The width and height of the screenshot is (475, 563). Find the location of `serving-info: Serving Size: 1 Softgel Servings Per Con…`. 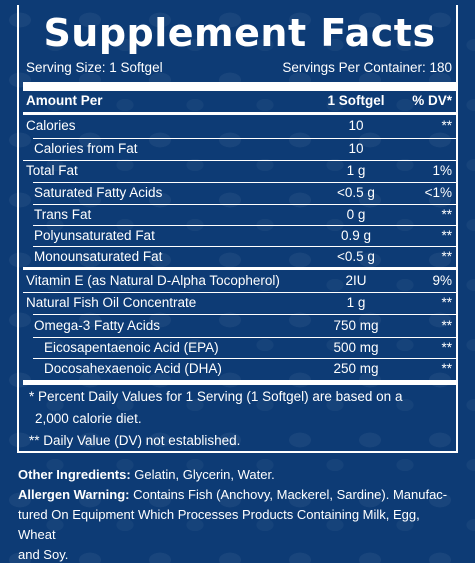

serving-info: Serving Size: 1 Softgel Servings Per Con… is located at coordinates (239, 67).